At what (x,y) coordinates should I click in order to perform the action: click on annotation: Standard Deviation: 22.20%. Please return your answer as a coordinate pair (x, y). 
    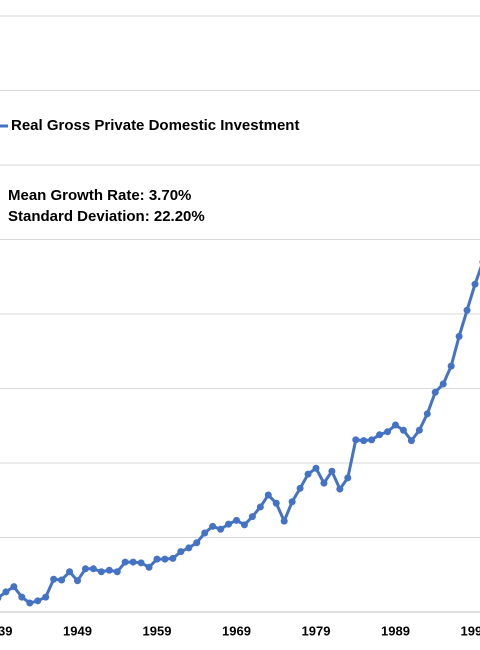
    Looking at the image, I should click on (106, 216).